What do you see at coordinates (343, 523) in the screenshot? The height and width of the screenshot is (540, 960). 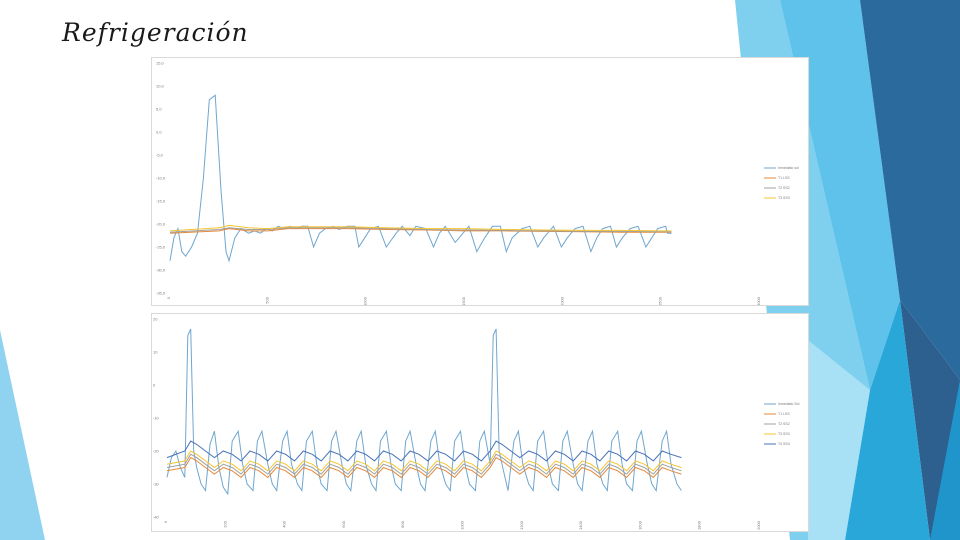 I see `x-tick-label: 600` at bounding box center [343, 523].